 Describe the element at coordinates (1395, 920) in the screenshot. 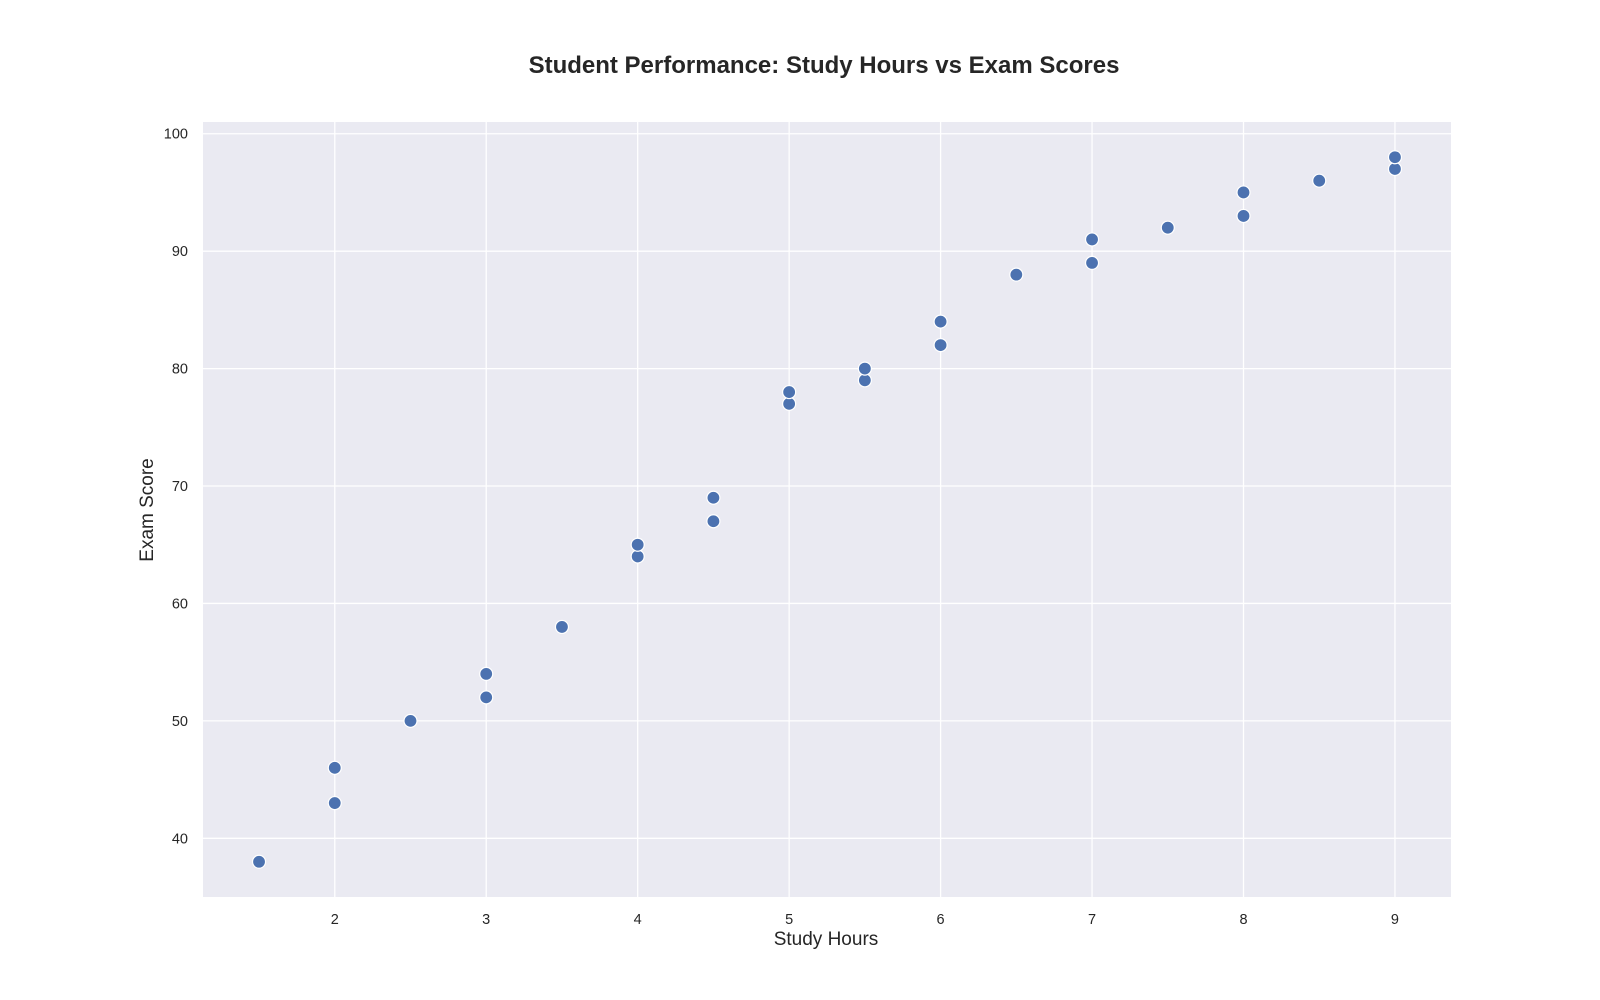

I see `x-tick-label: 9` at that location.